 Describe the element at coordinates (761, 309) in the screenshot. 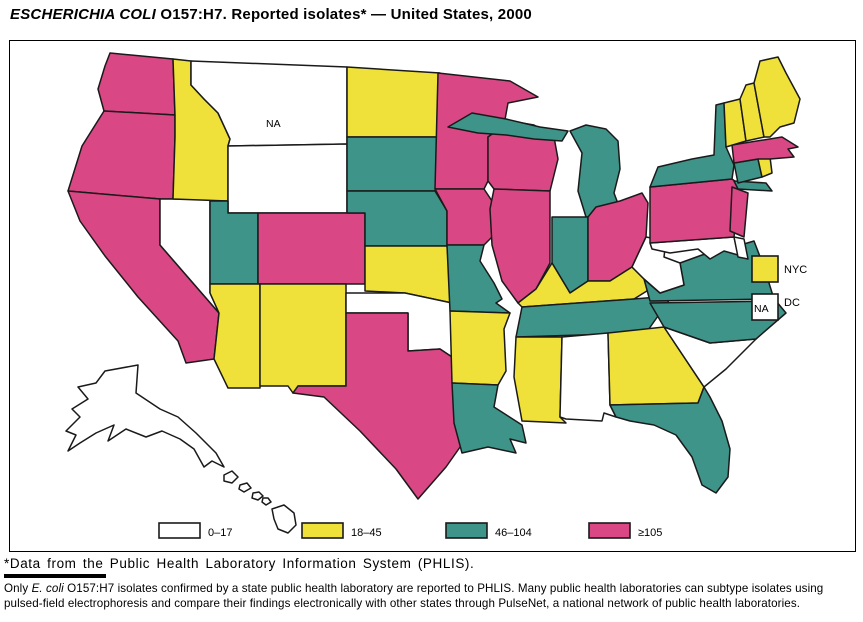

I see `dc-legend-na-text: NA` at that location.